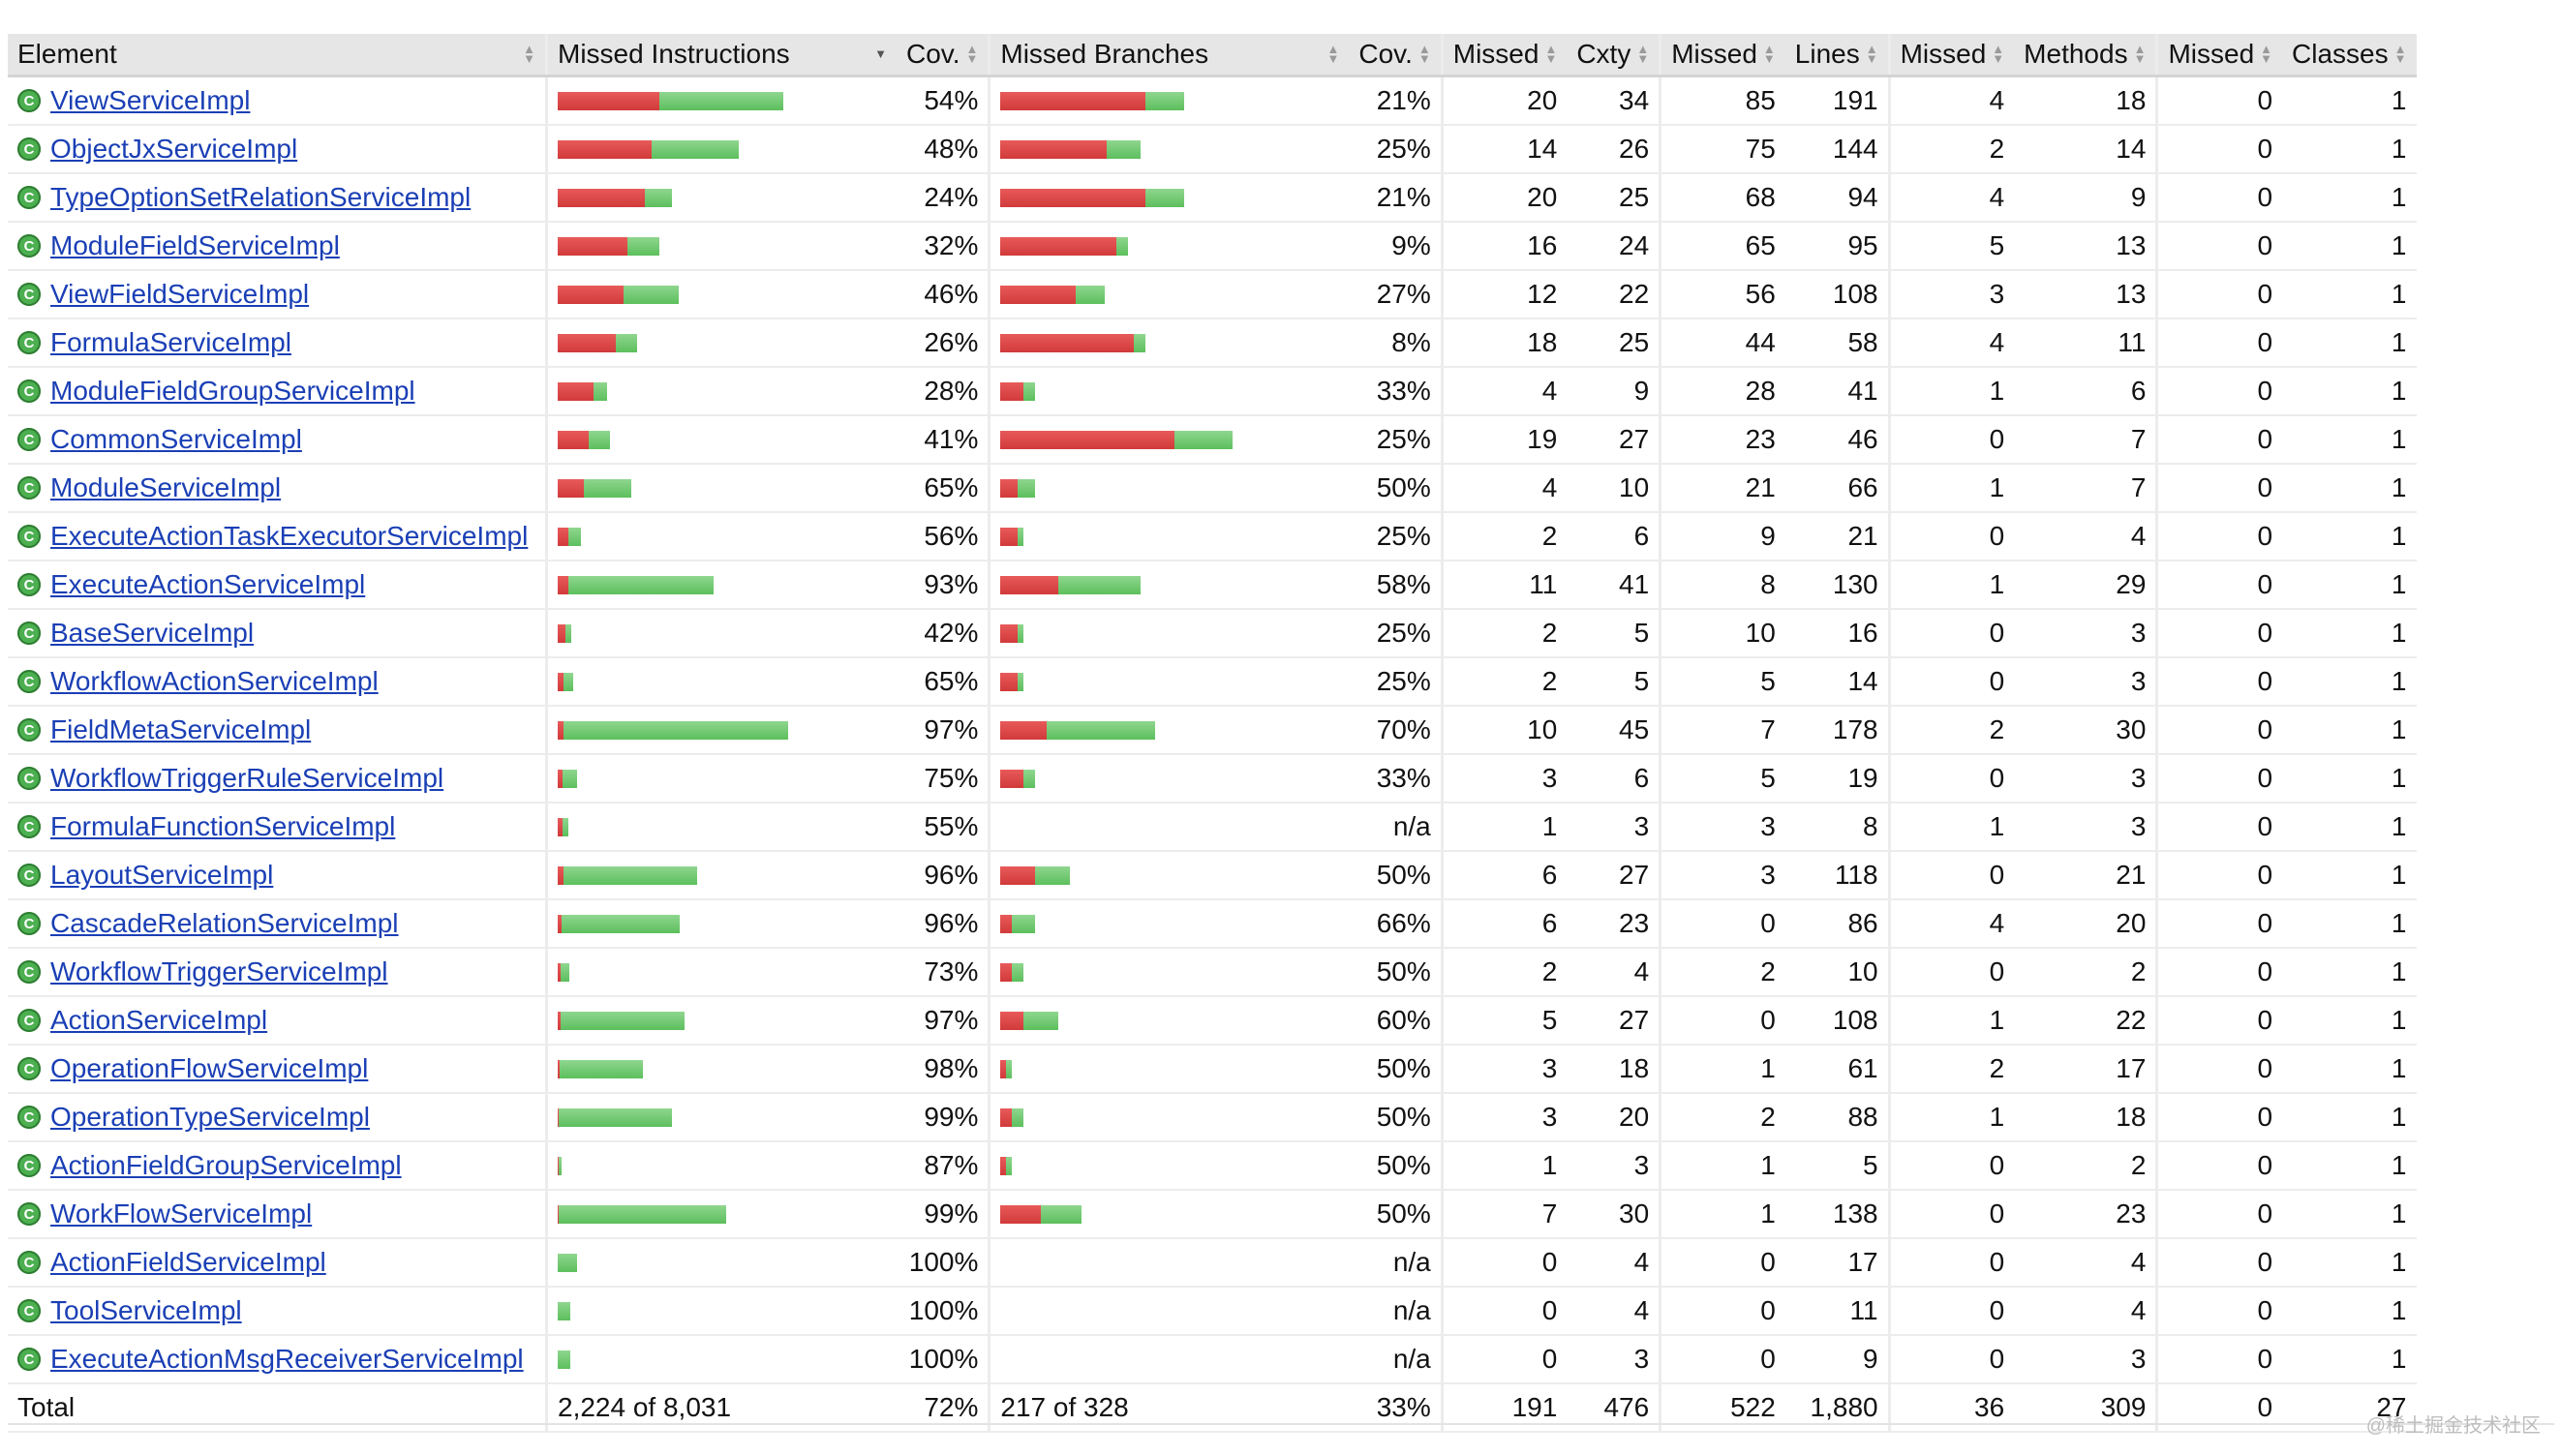 Image resolution: width=2560 pixels, height=1456 pixels. Describe the element at coordinates (1837, 56) in the screenshot. I see `col-lines: Lines ▲ ▼` at that location.